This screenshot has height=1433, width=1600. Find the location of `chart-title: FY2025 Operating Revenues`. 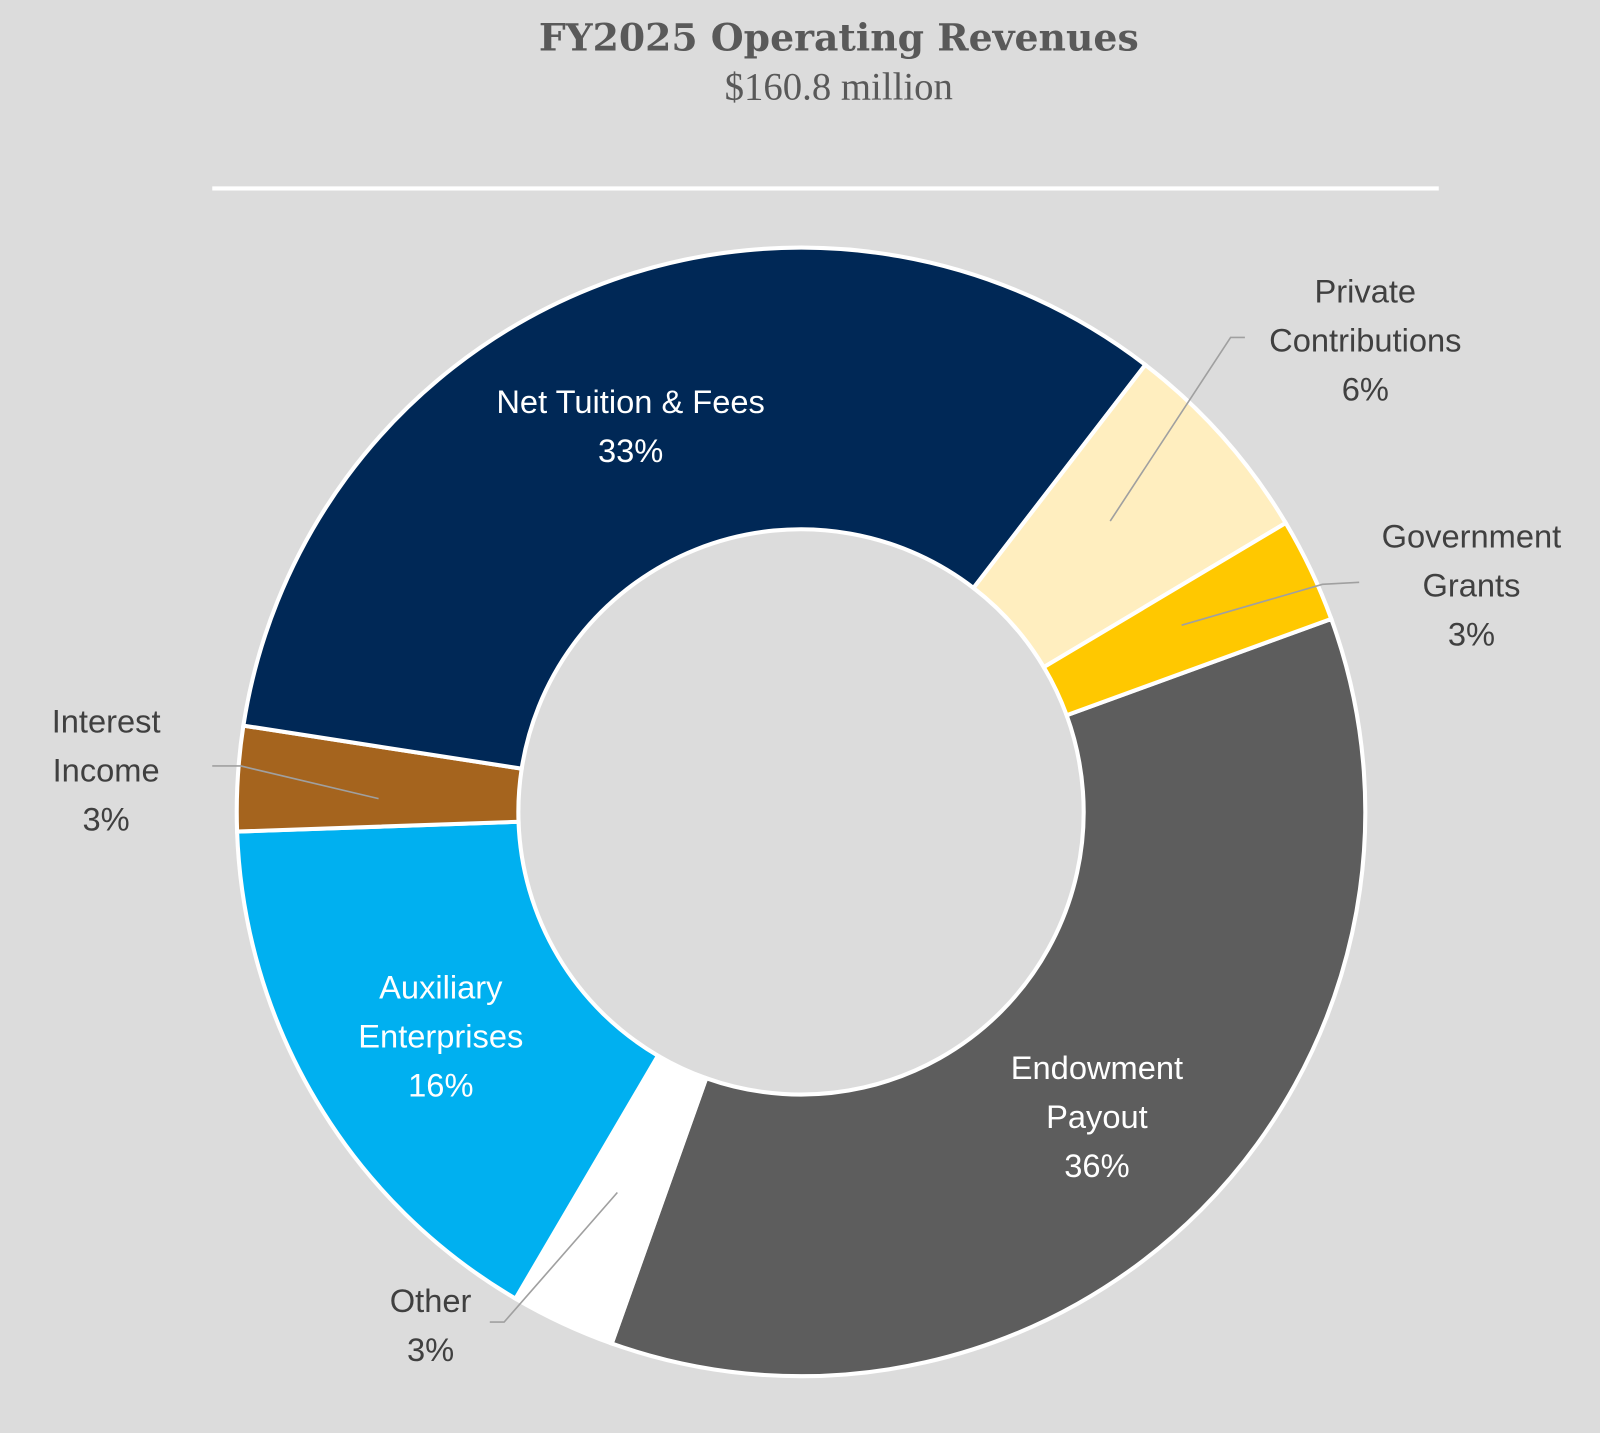

chart-title: FY2025 Operating Revenues is located at coordinates (839, 38).